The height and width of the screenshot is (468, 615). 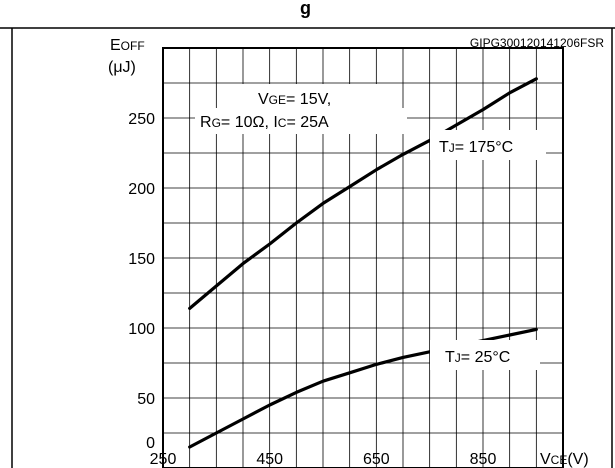 What do you see at coordinates (564, 459) in the screenshot?
I see `x-axis-label: VCE(V)` at bounding box center [564, 459].